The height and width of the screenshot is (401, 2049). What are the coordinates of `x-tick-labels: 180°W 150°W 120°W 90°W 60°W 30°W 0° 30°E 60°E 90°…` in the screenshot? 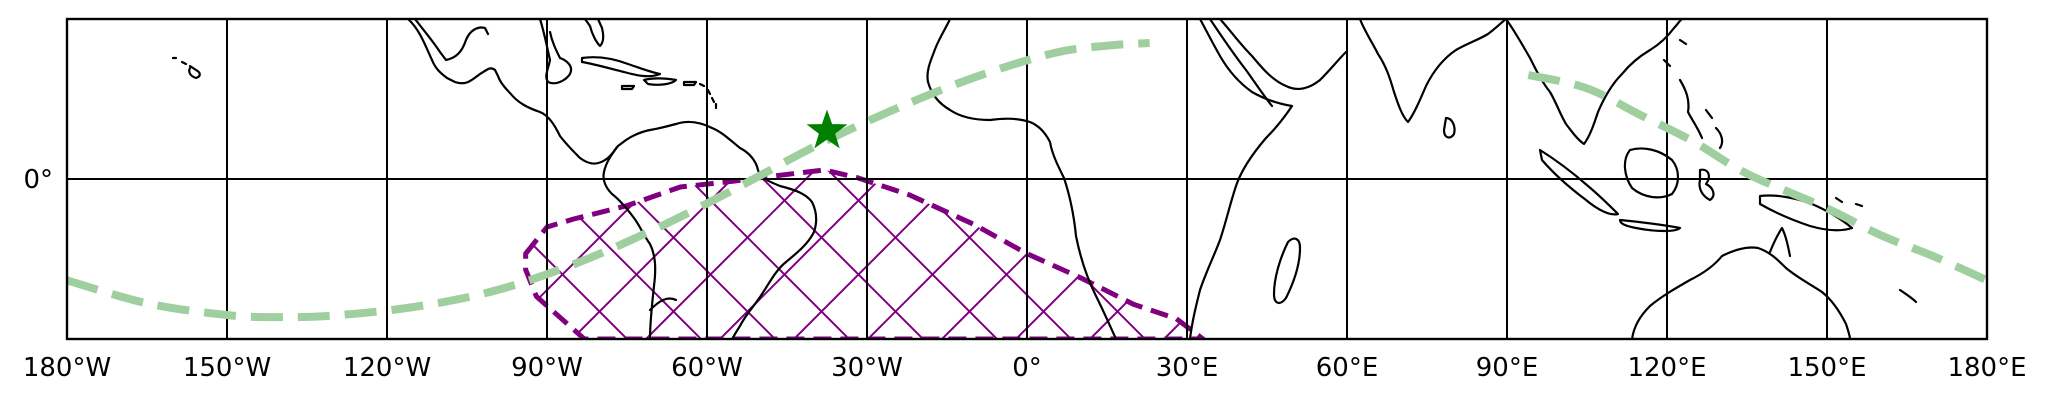 It's located at (1025, 368).